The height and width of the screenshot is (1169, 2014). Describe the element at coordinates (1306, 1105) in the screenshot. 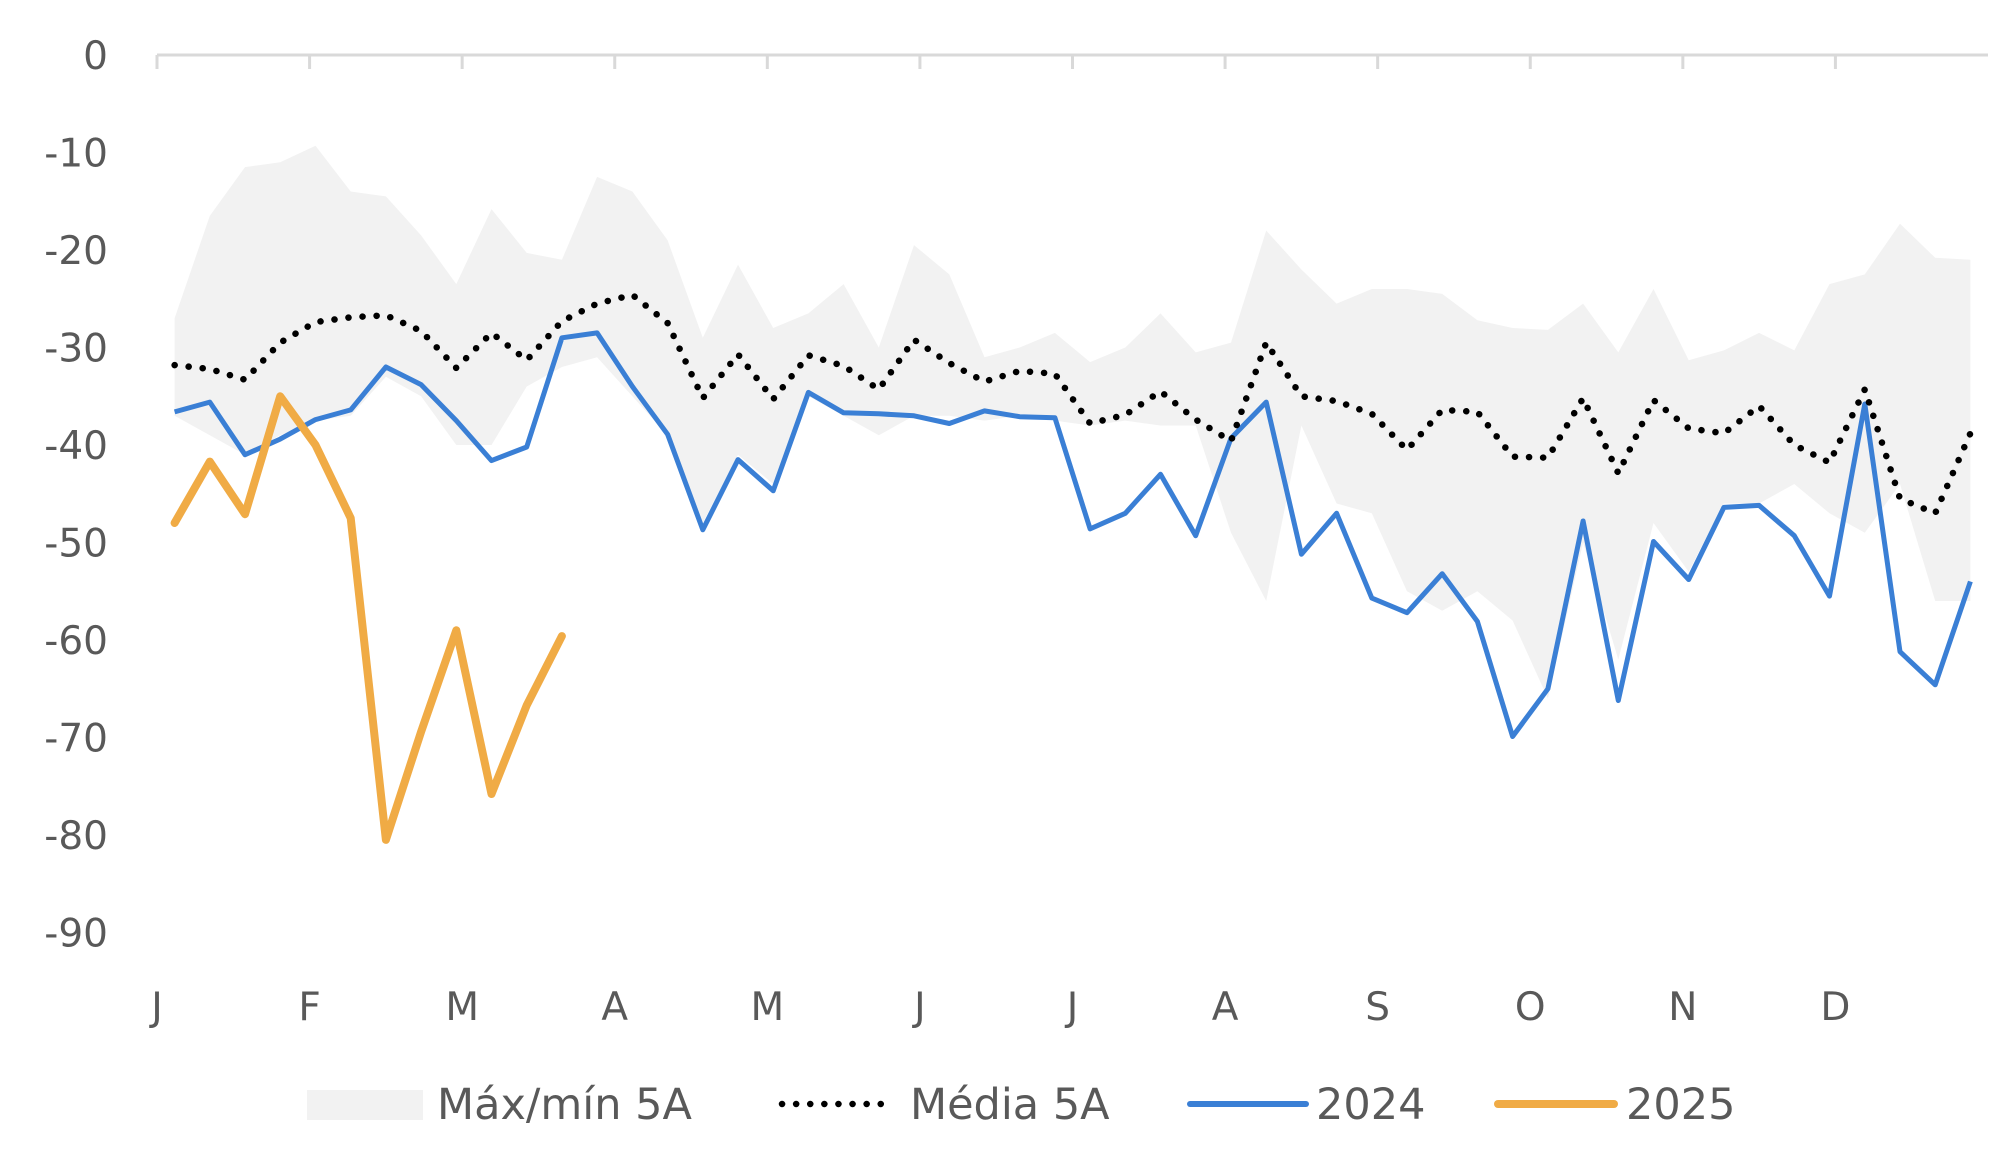

I see `legend-2024: 2024` at that location.